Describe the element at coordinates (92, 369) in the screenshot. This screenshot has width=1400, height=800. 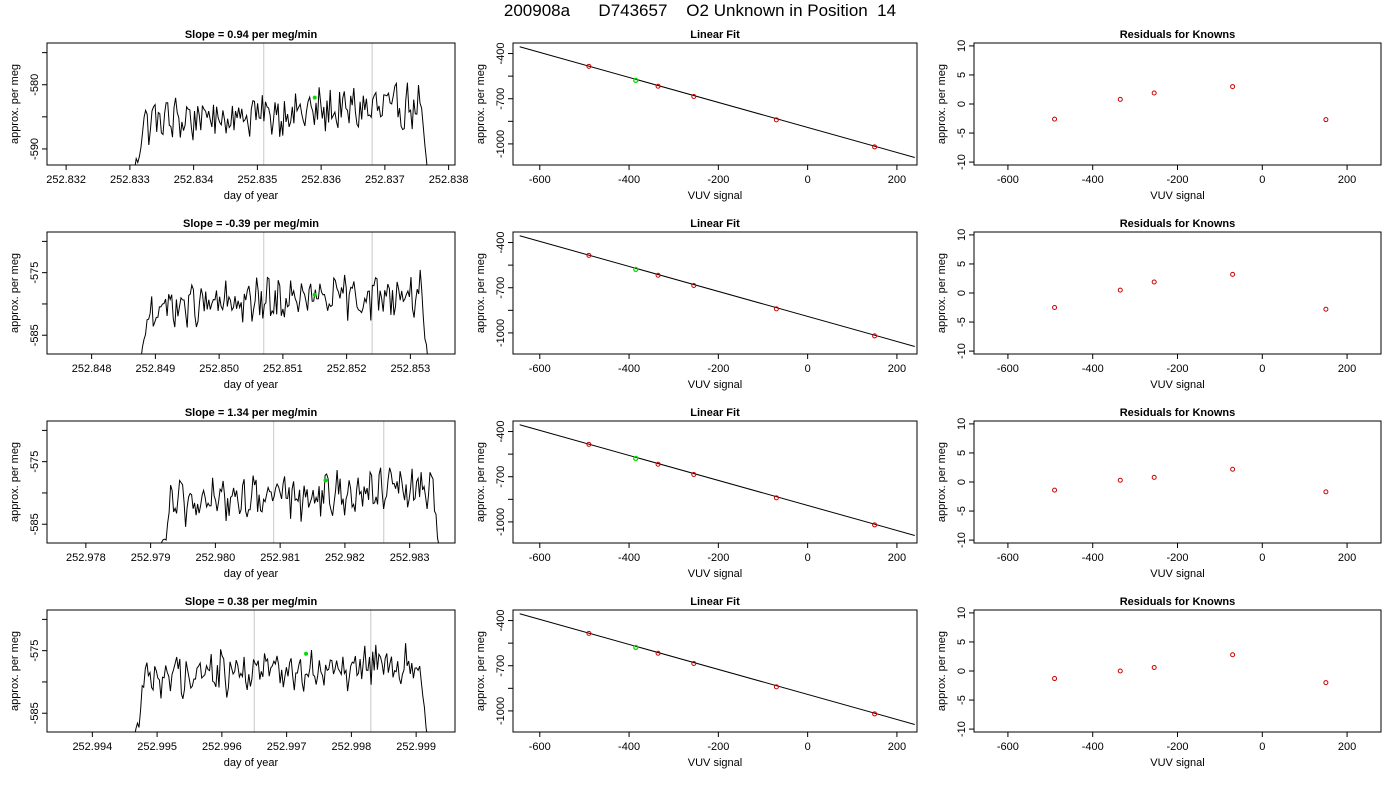
I see `x-tick-label: 252.848` at that location.